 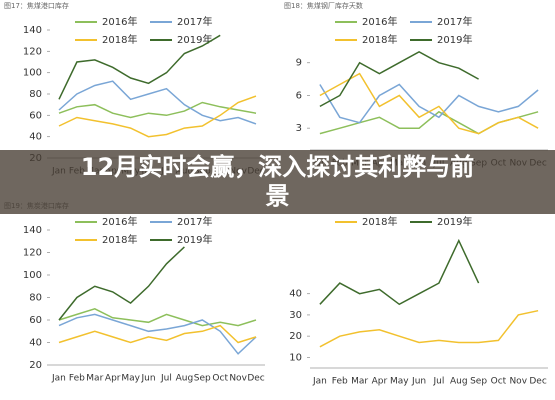 What do you see at coordinates (323, 5) in the screenshot?
I see `chart-title: 图18：焦煤钢厂库存天数` at bounding box center [323, 5].